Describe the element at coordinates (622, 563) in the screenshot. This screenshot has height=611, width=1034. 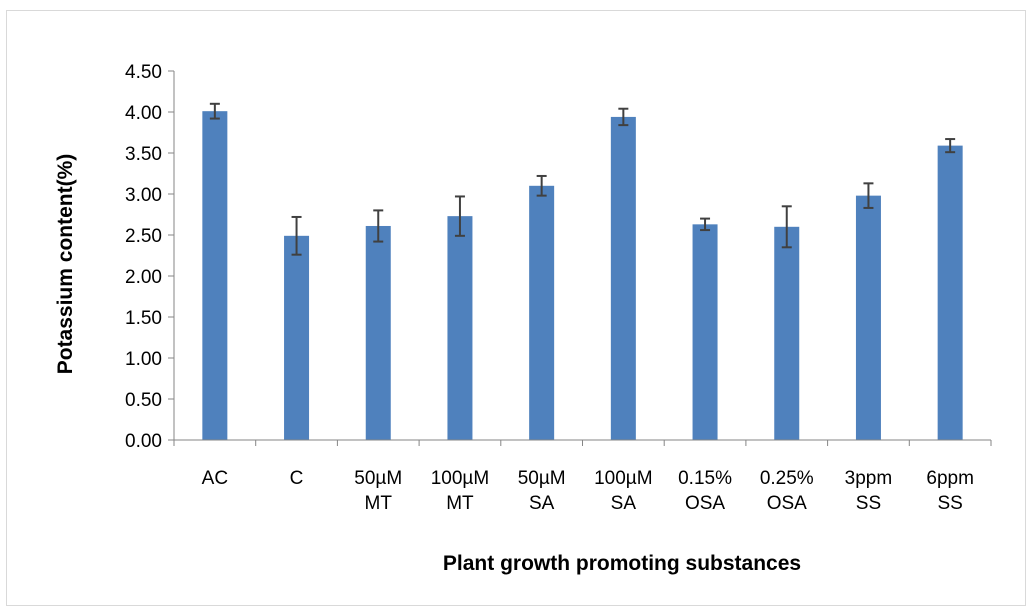
I see `x-axis-title: Plant growth promoting substances` at that location.